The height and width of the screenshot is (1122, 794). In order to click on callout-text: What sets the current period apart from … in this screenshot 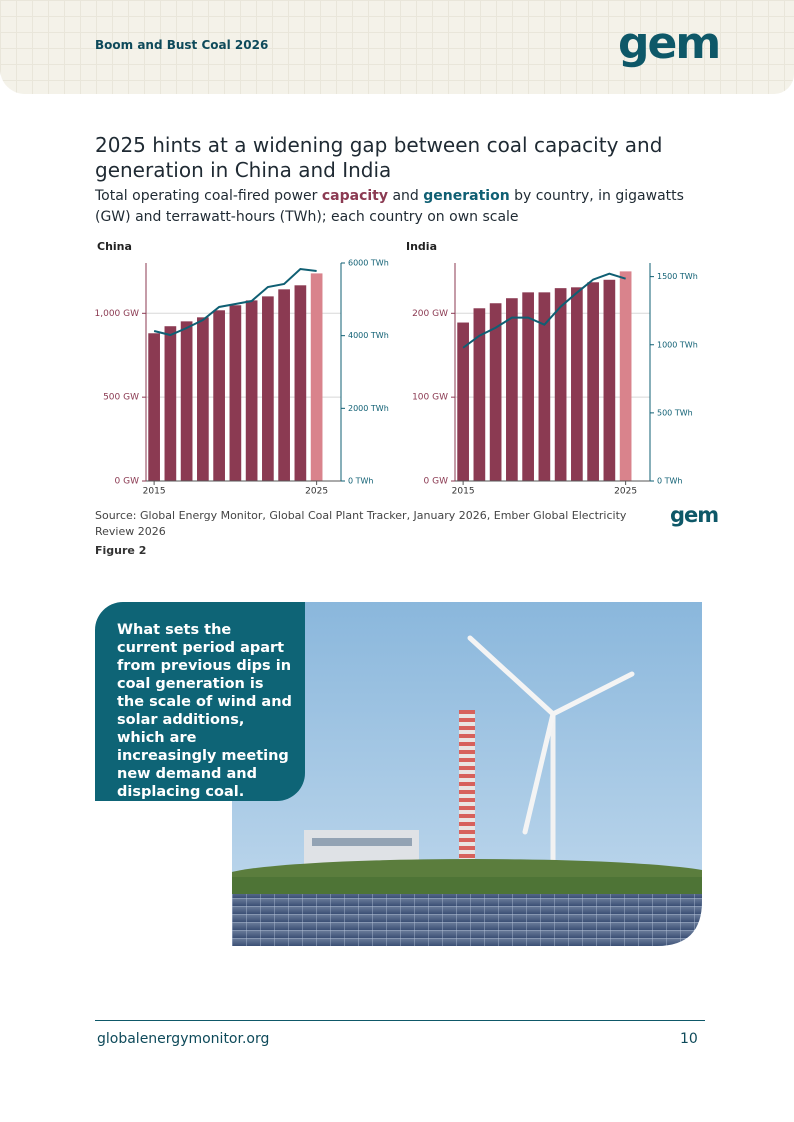, I will do `click(204, 711)`.